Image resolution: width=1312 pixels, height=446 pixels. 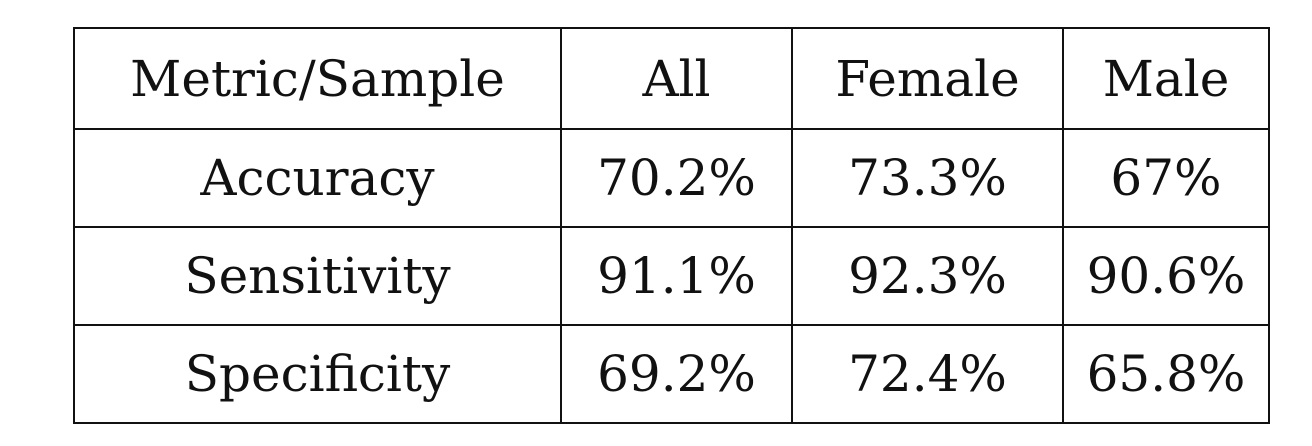 What do you see at coordinates (927, 276) in the screenshot?
I see `cell-sensitivity-female: 92.3%` at bounding box center [927, 276].